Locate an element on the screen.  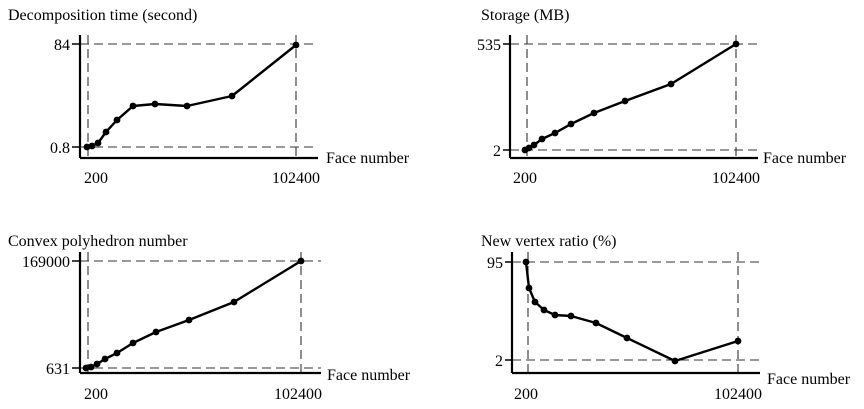
y-tick-label-max: 84 is located at coordinates (62, 45).